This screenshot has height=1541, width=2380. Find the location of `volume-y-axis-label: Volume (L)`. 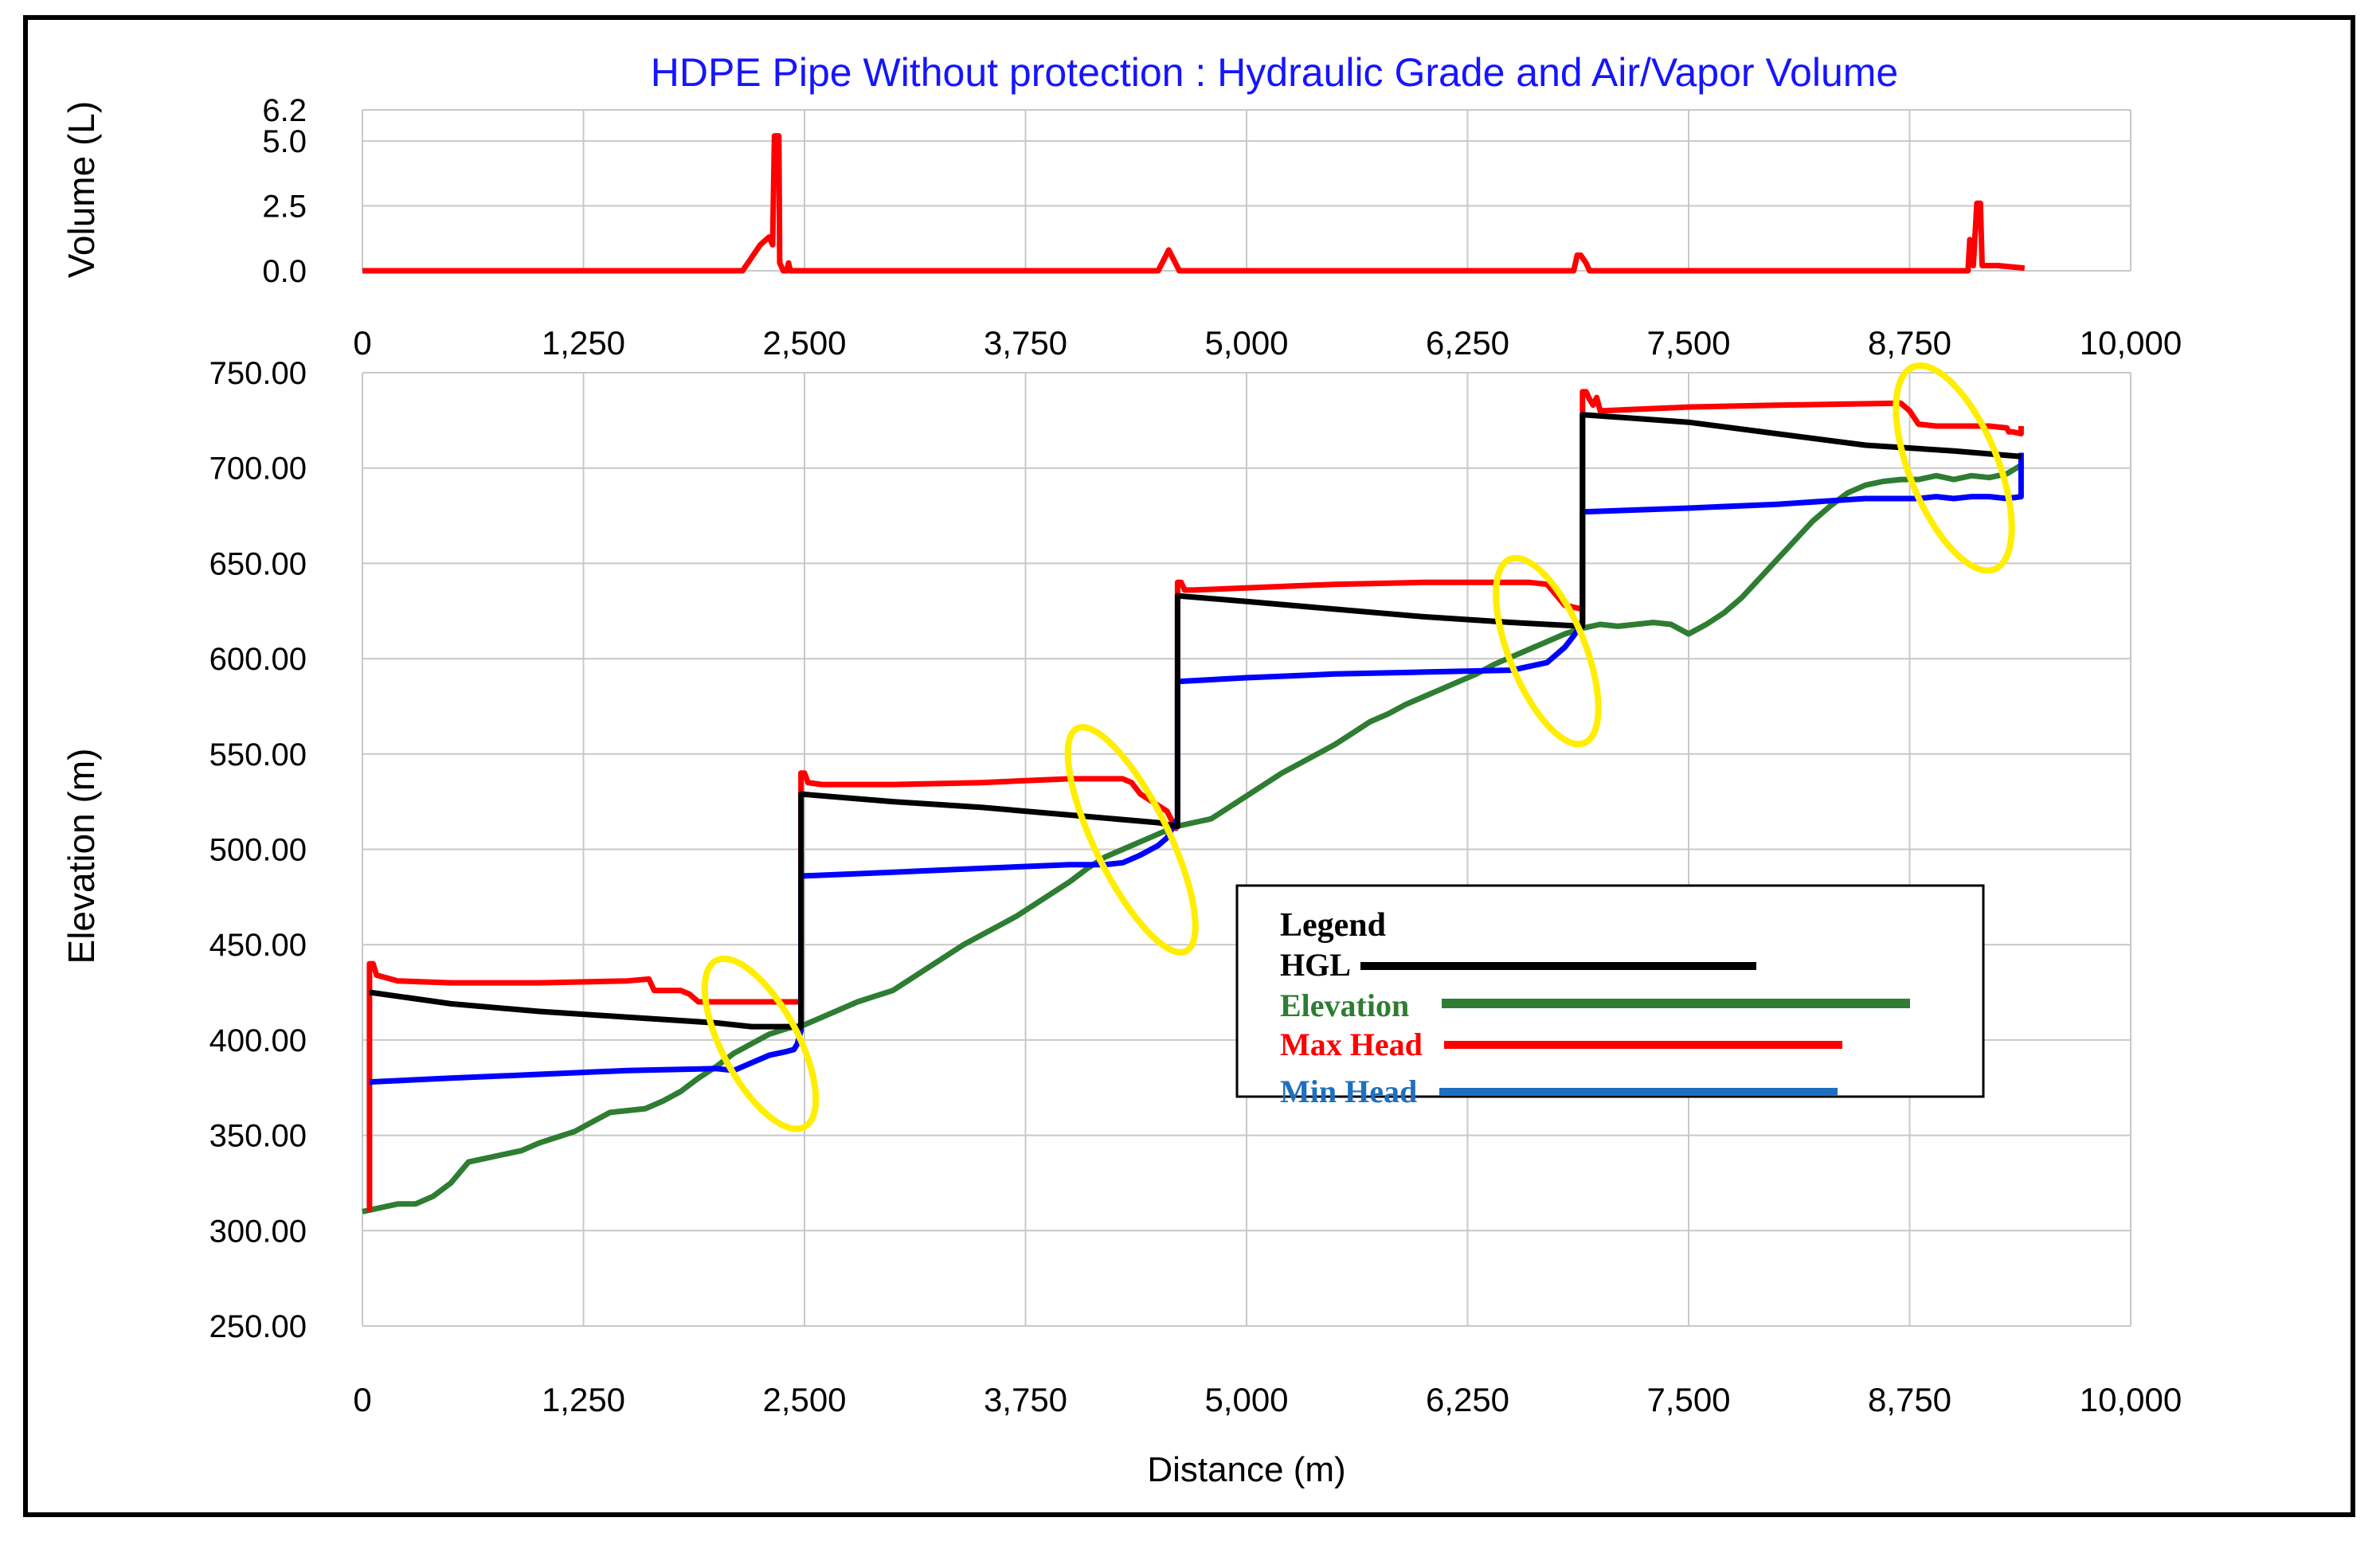

volume-y-axis-label: Volume (L) is located at coordinates (81, 189).